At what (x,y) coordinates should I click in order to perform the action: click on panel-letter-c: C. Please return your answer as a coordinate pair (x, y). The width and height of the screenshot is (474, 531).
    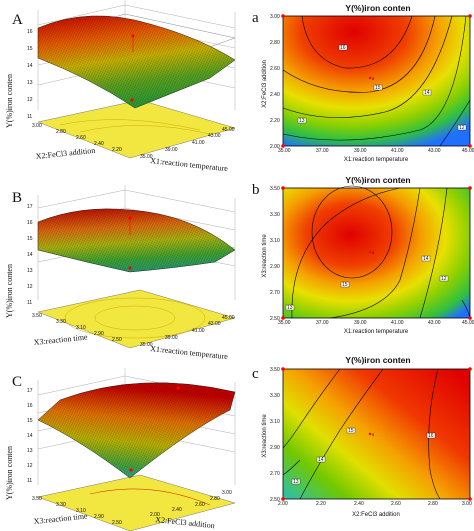
    Looking at the image, I should click on (17, 382).